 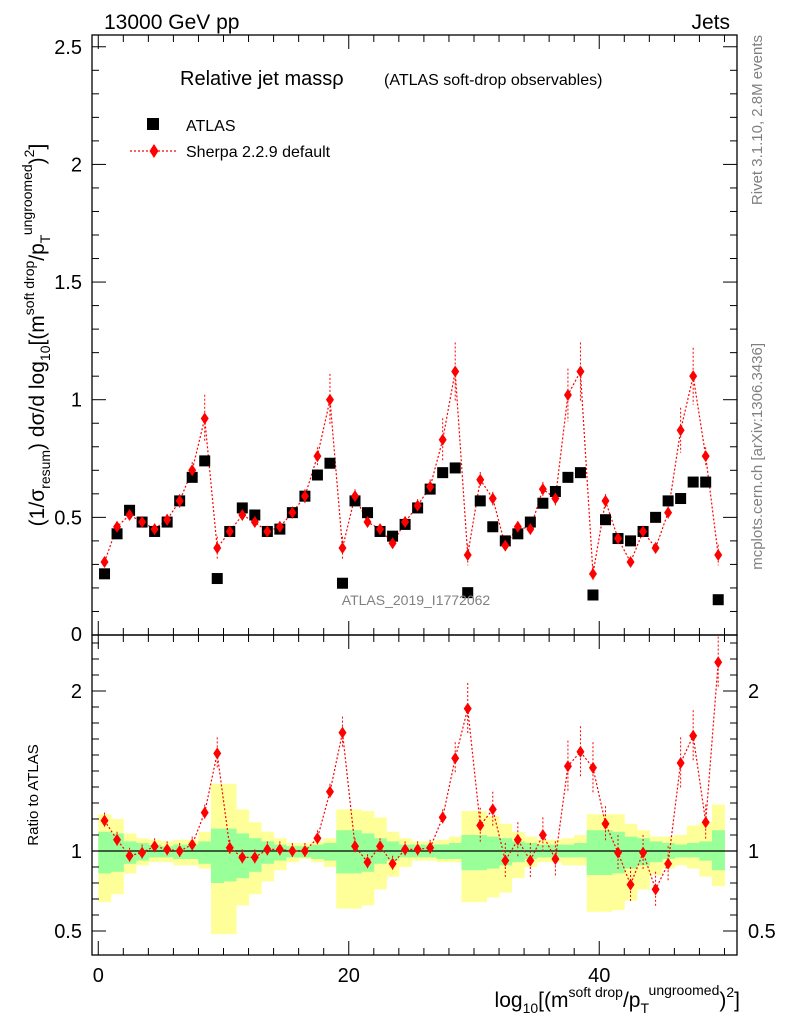 What do you see at coordinates (617, 999) in the screenshot?
I see `x-axis-label: log10[(msoft drop/pTungroomed)2]` at bounding box center [617, 999].